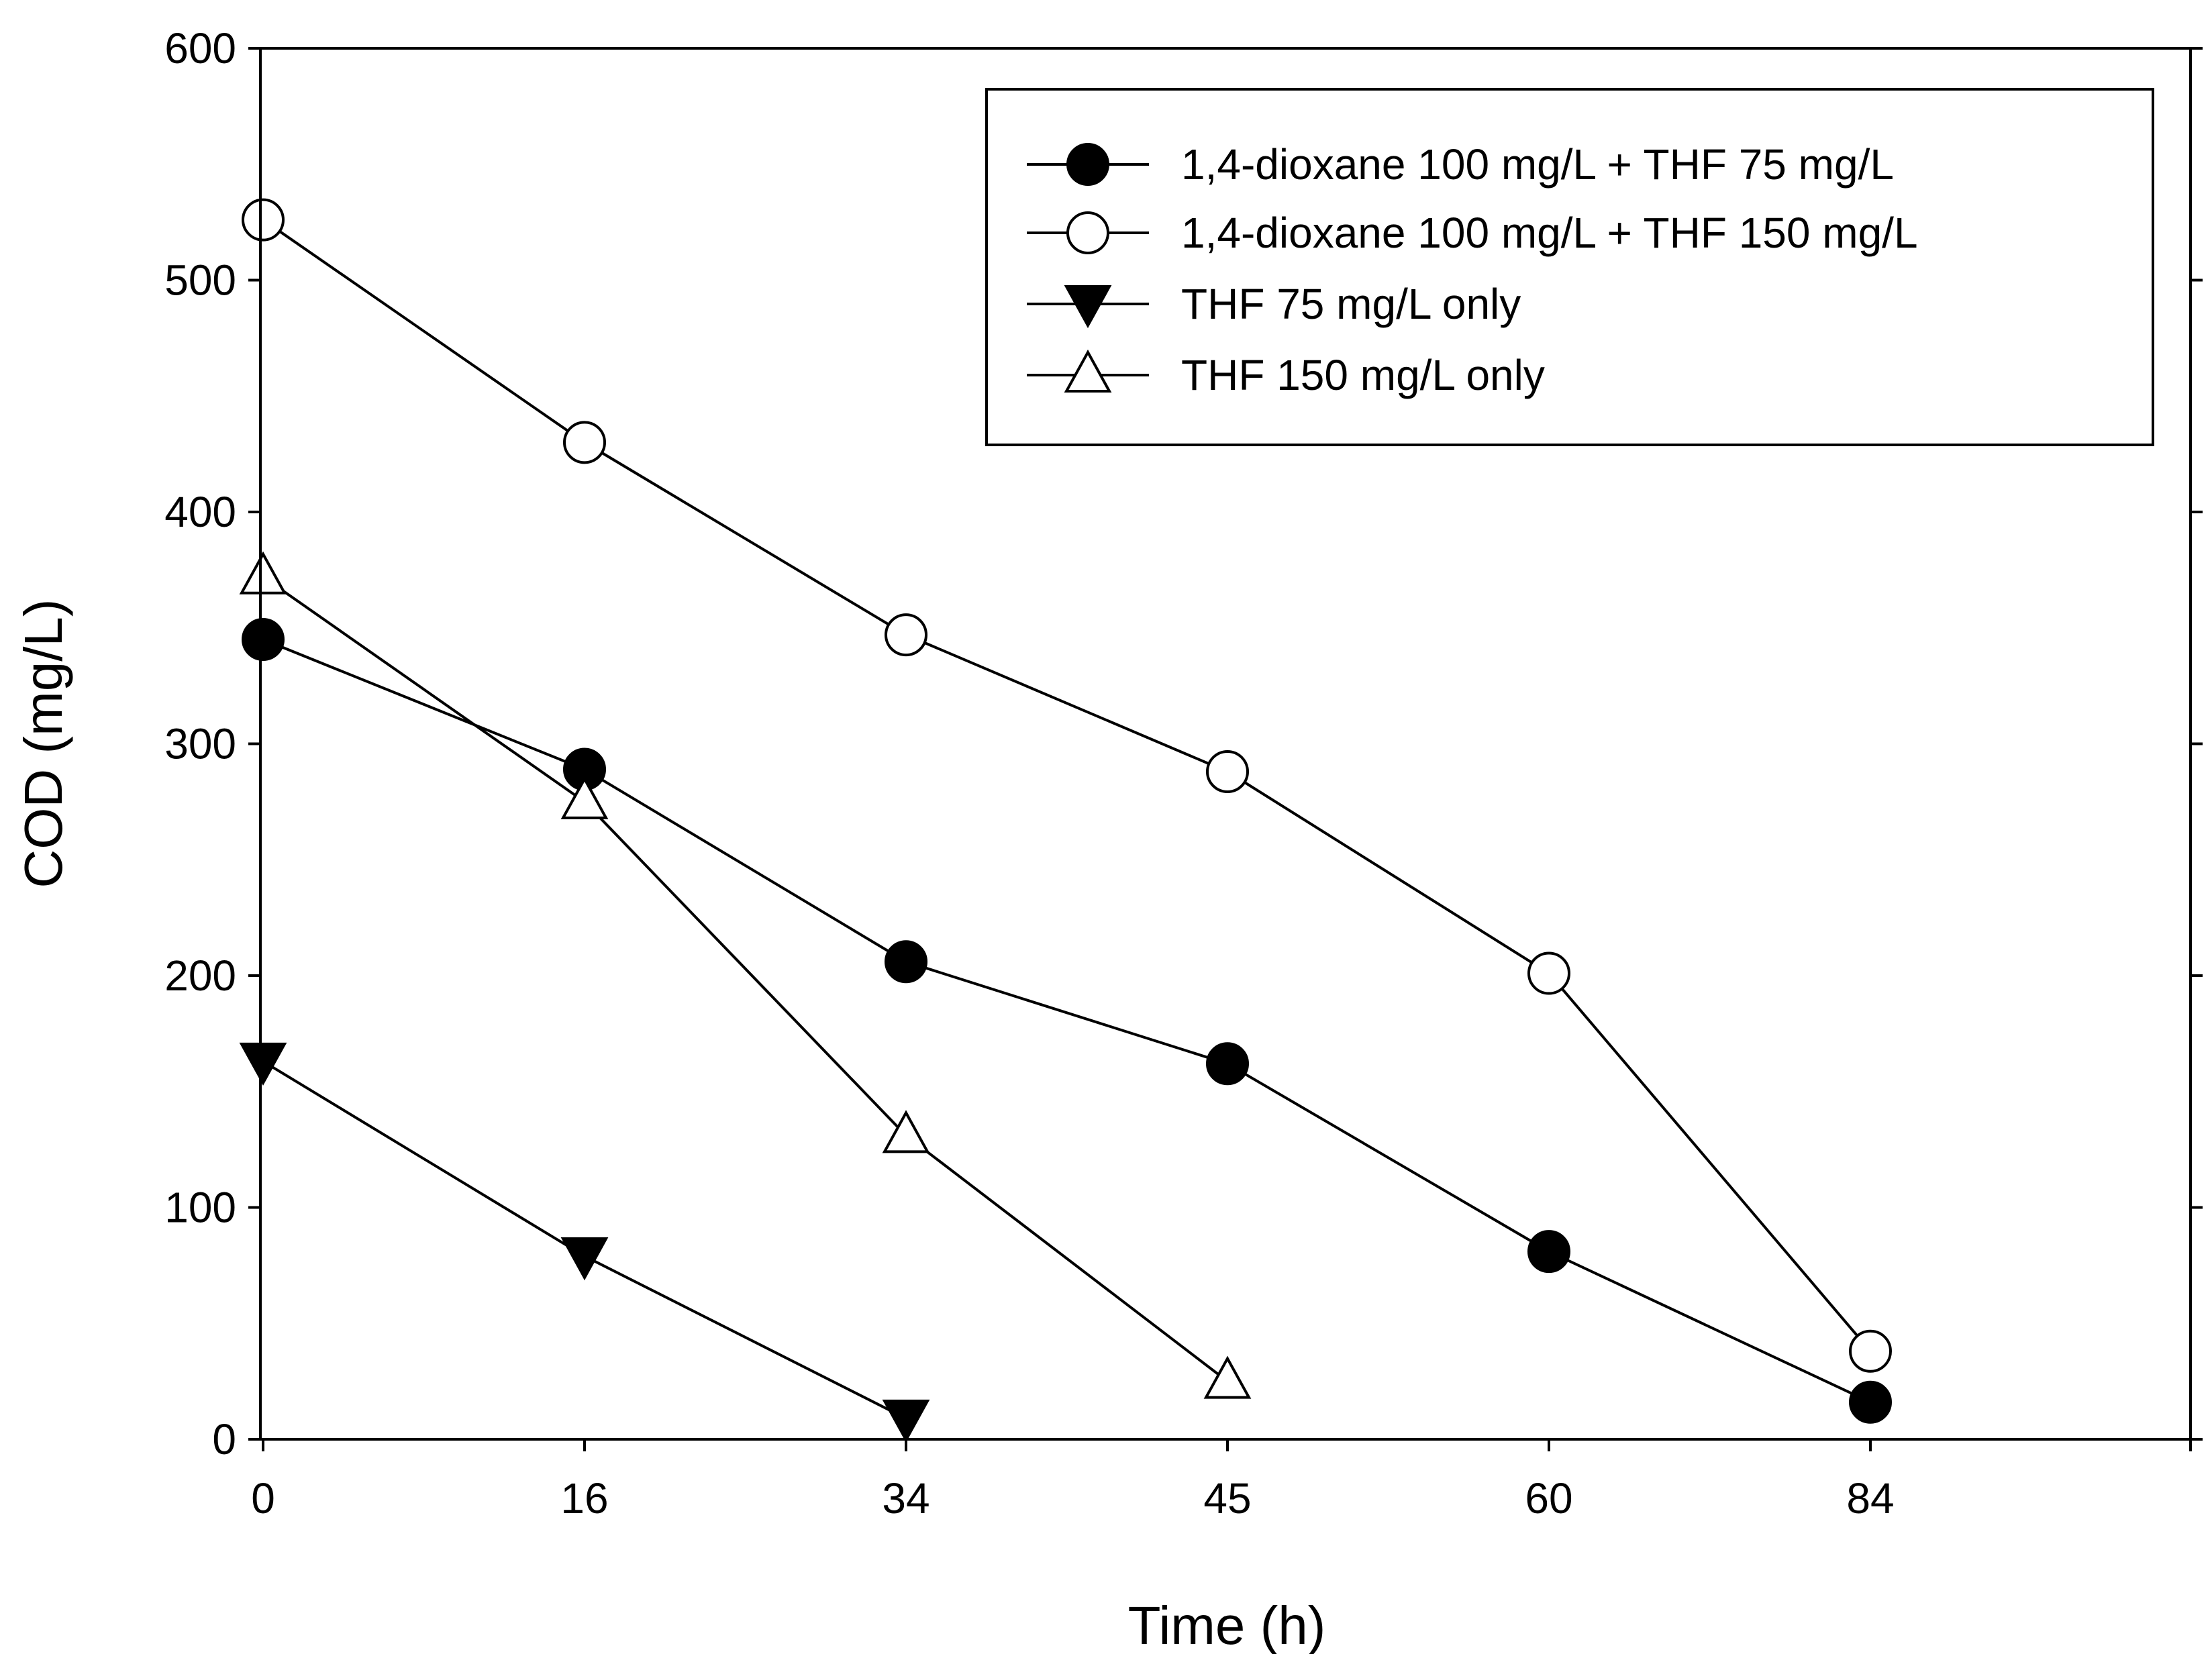 Image resolution: width=2212 pixels, height=1654 pixels. I want to click on x-tick-label: 0, so click(263, 1498).